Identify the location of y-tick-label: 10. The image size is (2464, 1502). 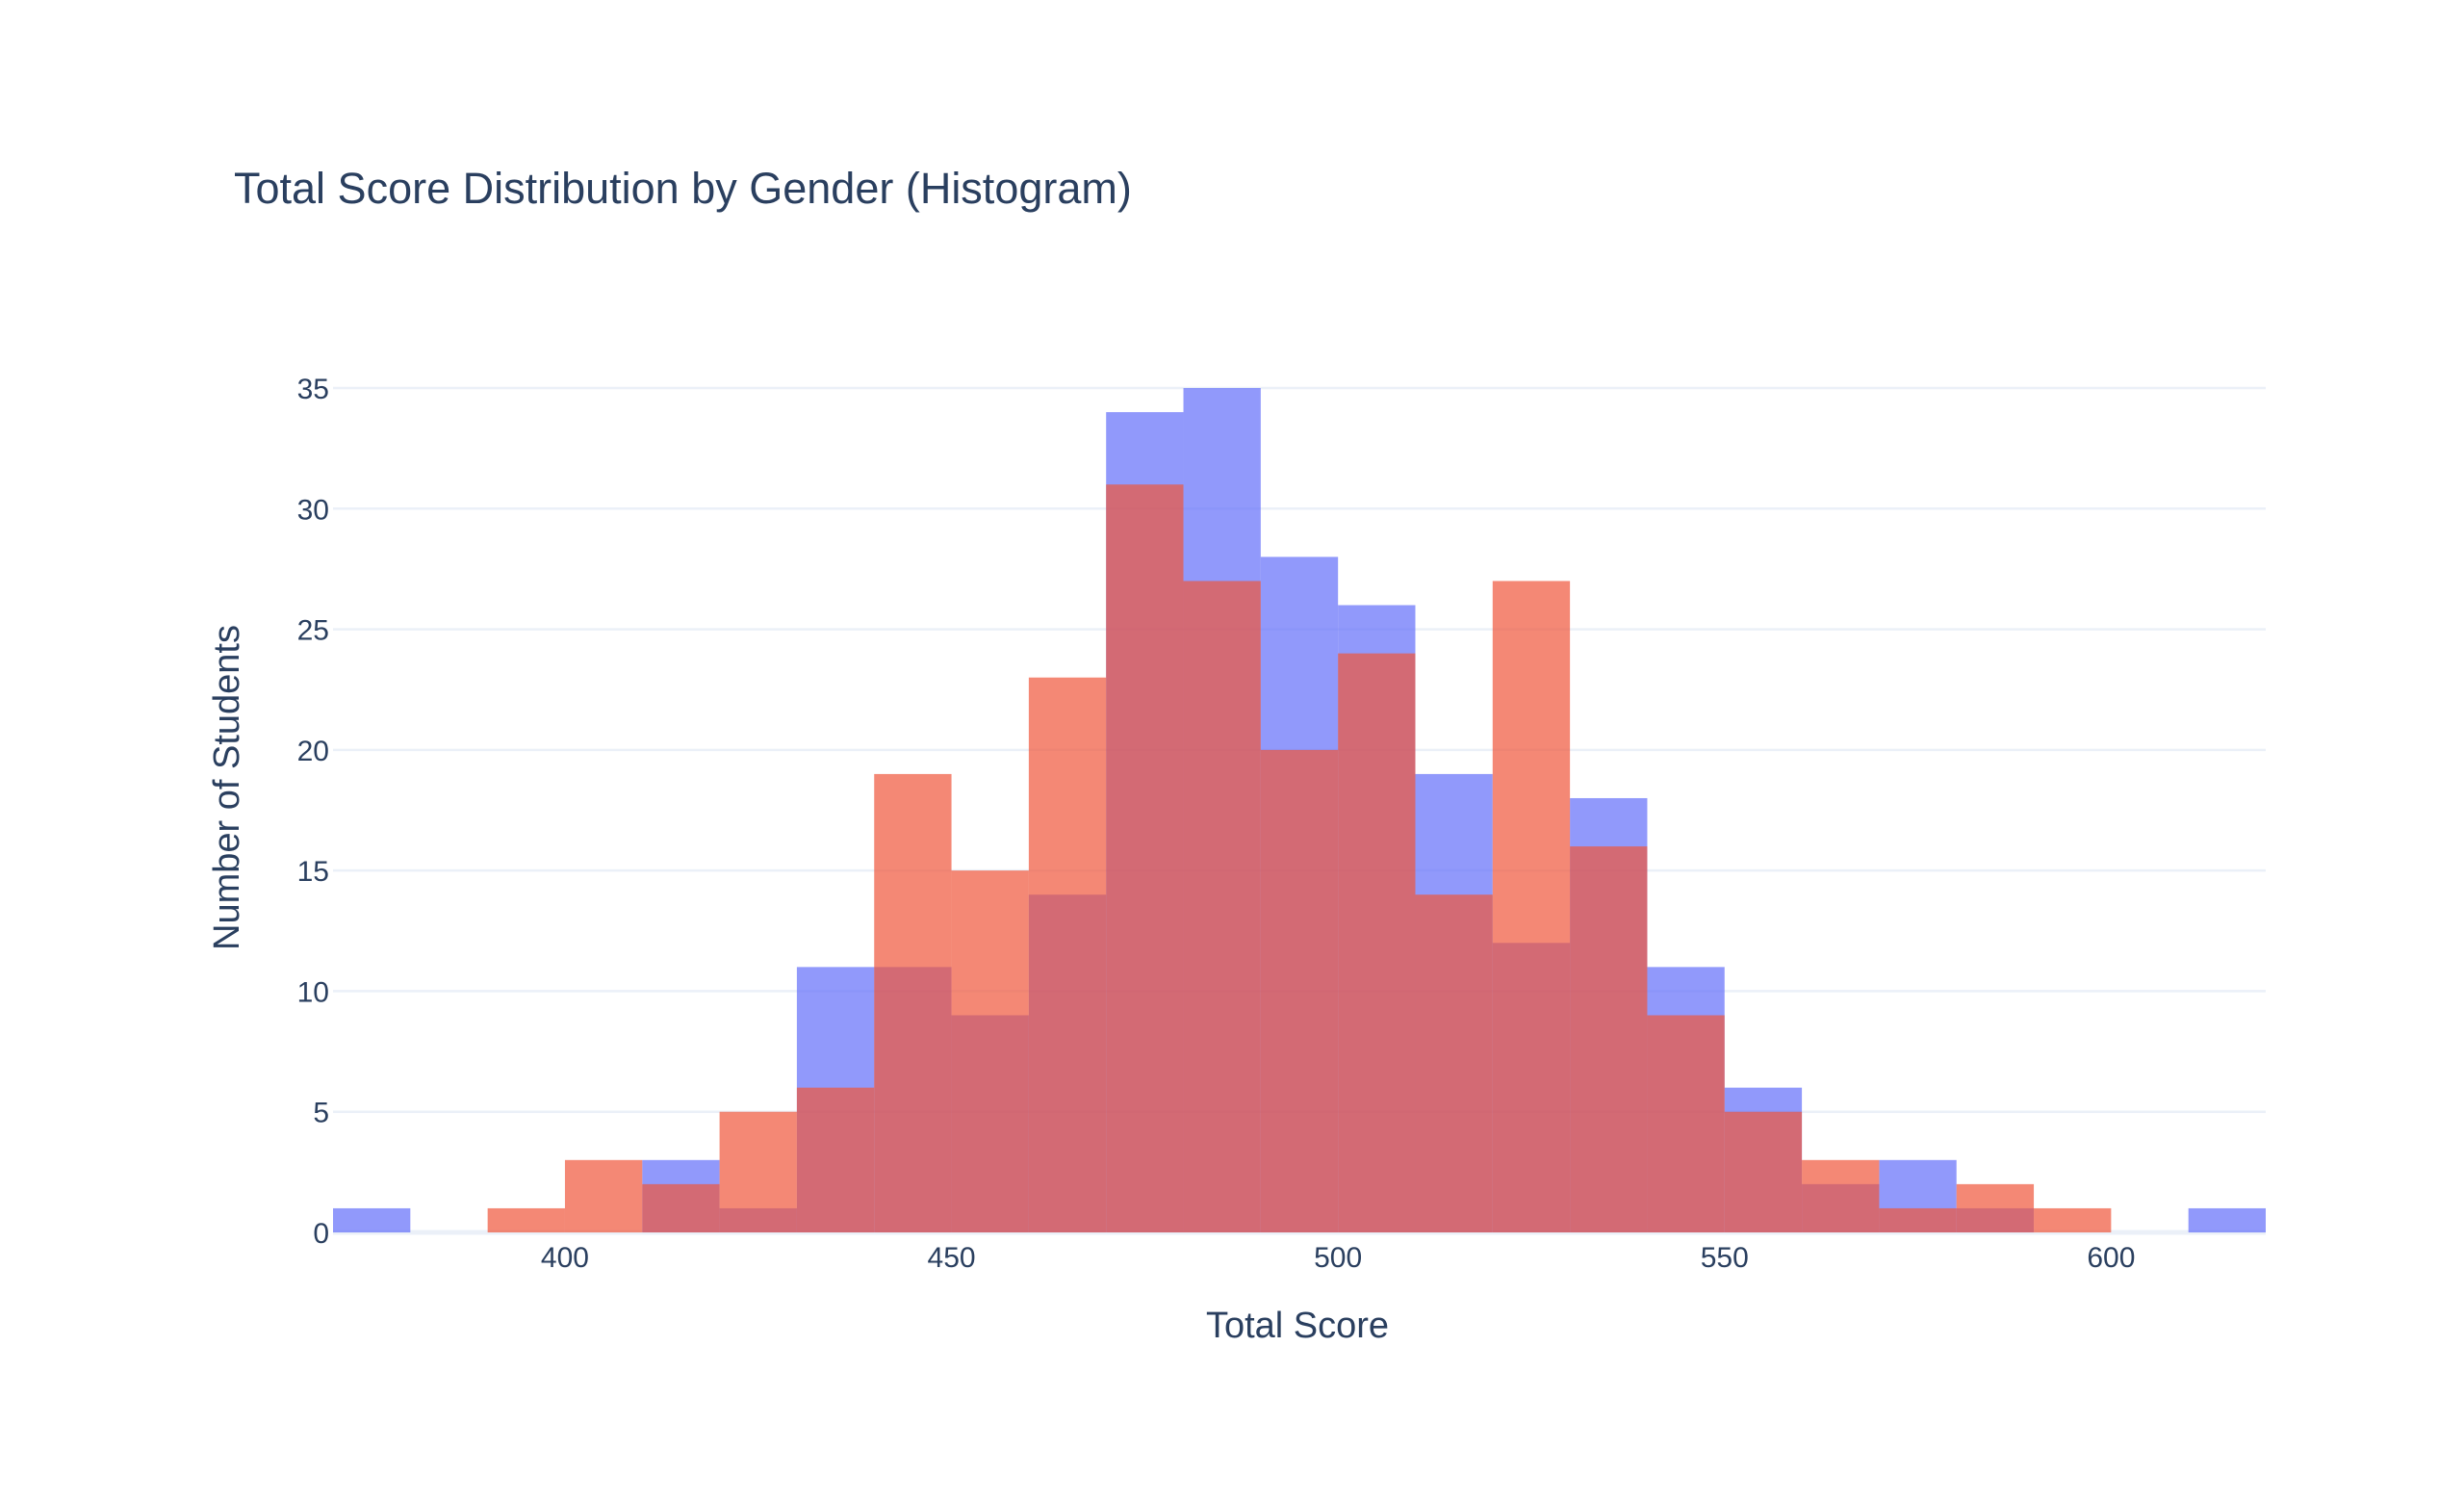
(313, 992).